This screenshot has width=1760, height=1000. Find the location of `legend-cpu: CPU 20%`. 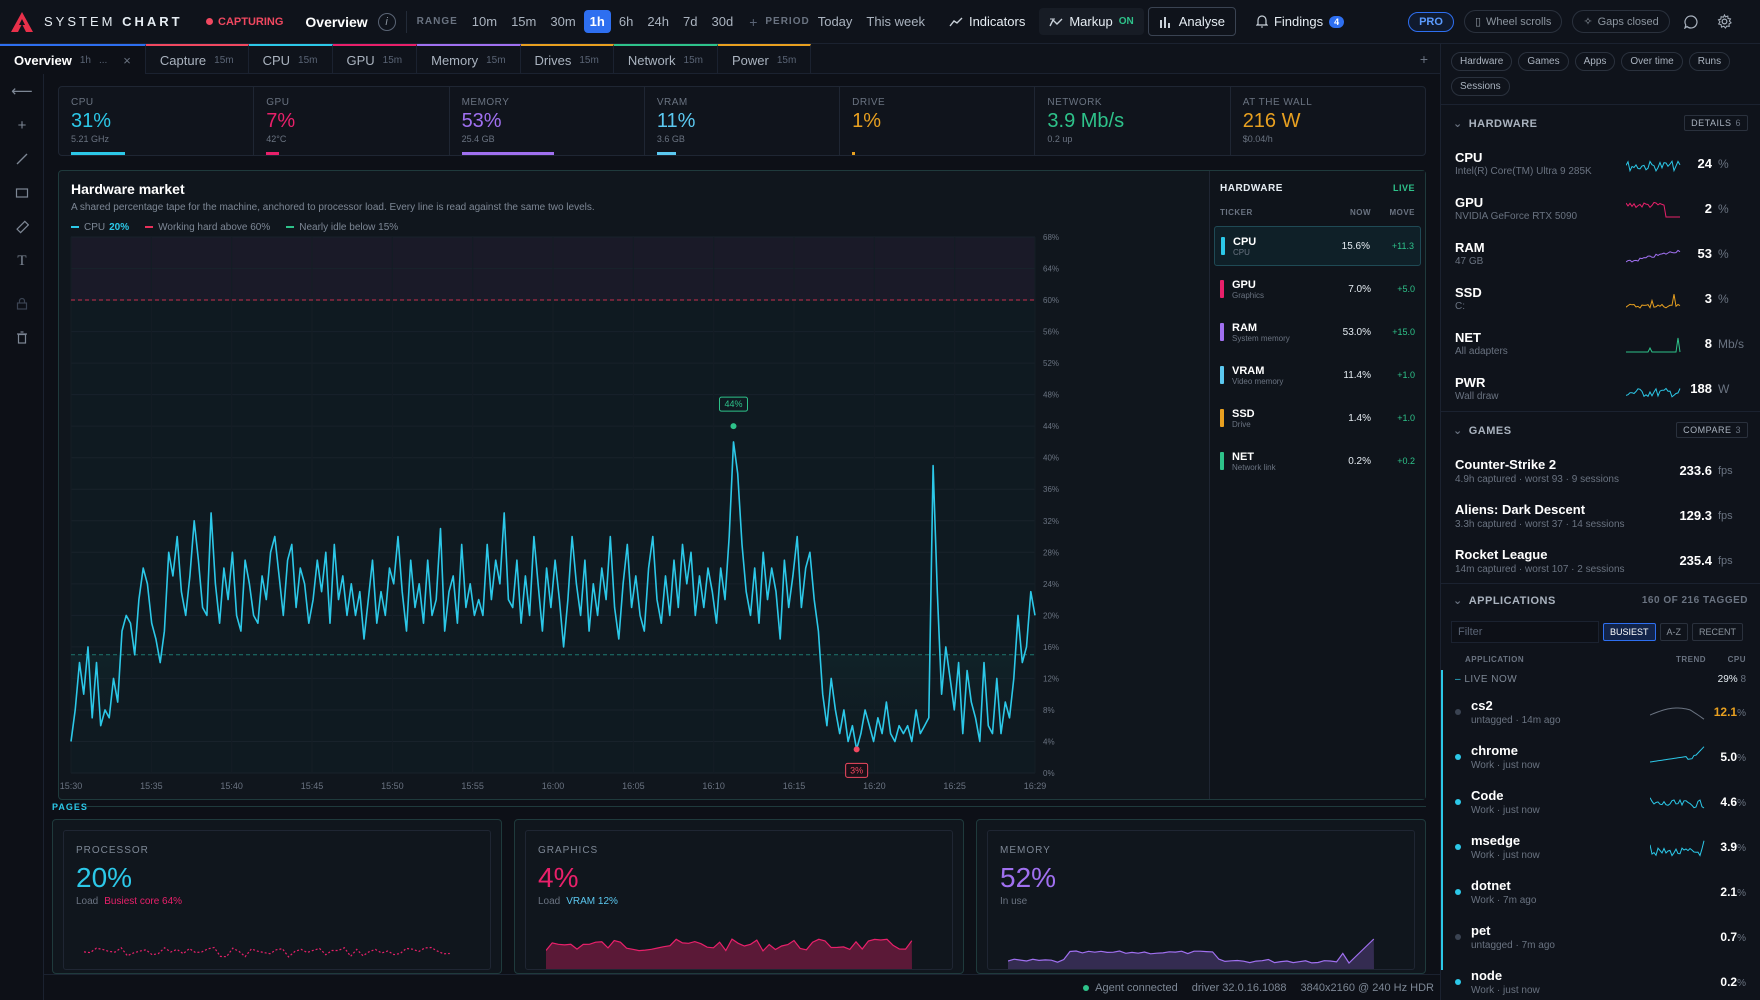

legend-cpu: CPU 20% is located at coordinates (100, 227).